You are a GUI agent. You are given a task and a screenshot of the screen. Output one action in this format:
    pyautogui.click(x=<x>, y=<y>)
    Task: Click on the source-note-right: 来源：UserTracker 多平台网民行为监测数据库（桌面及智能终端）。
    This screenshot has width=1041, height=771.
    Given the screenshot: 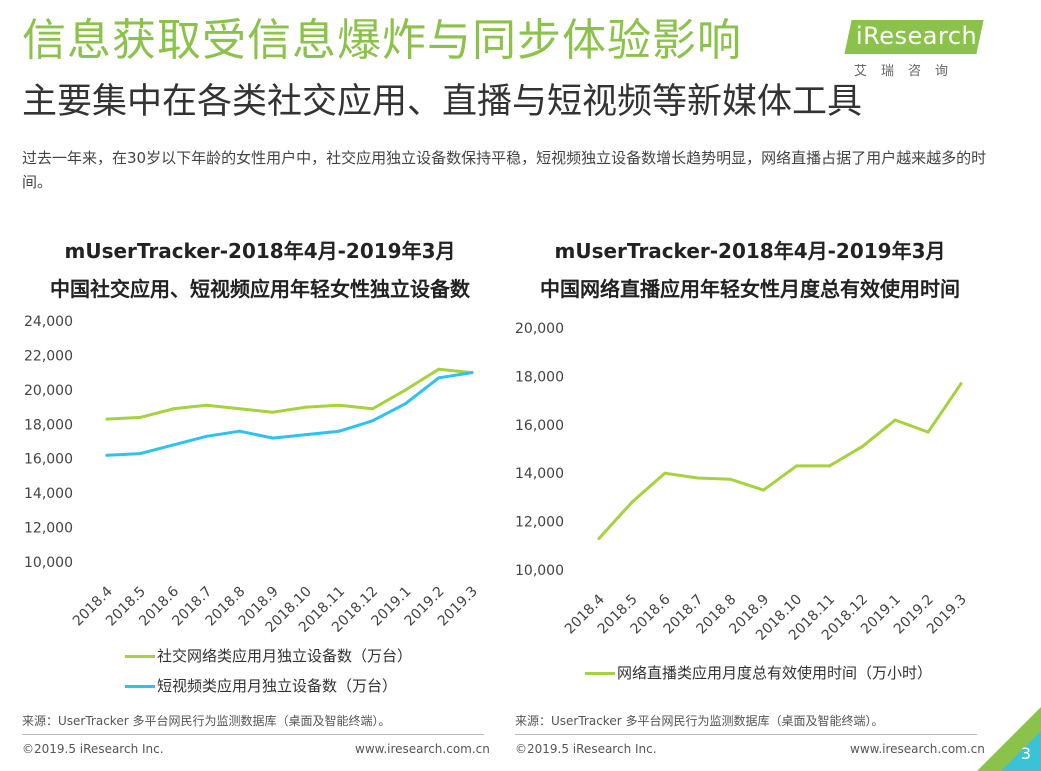 What is the action you would take?
    pyautogui.click(x=699, y=721)
    